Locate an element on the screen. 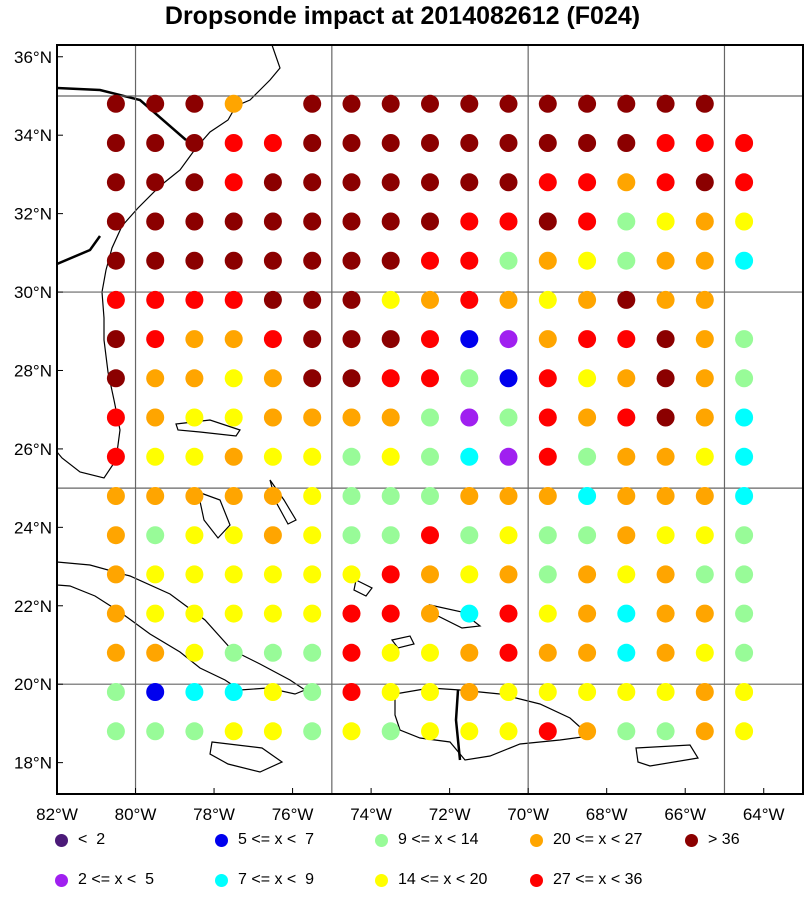 The height and width of the screenshot is (900, 805). hispaniola is located at coordinates (493, 724).